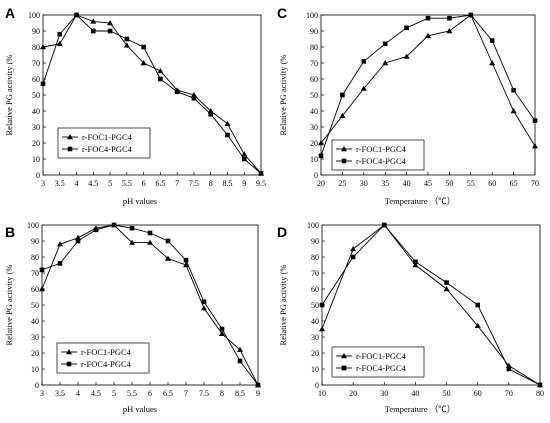  Describe the element at coordinates (428, 80) in the screenshot. I see `series-foc1` at that location.